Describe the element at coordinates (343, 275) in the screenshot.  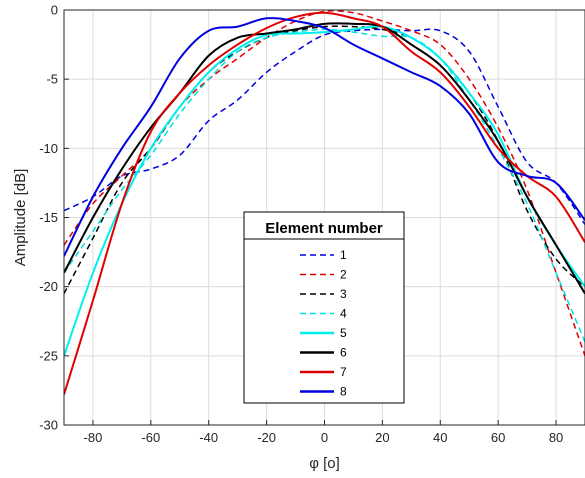
I see `legend-label-2: 2` at that location.